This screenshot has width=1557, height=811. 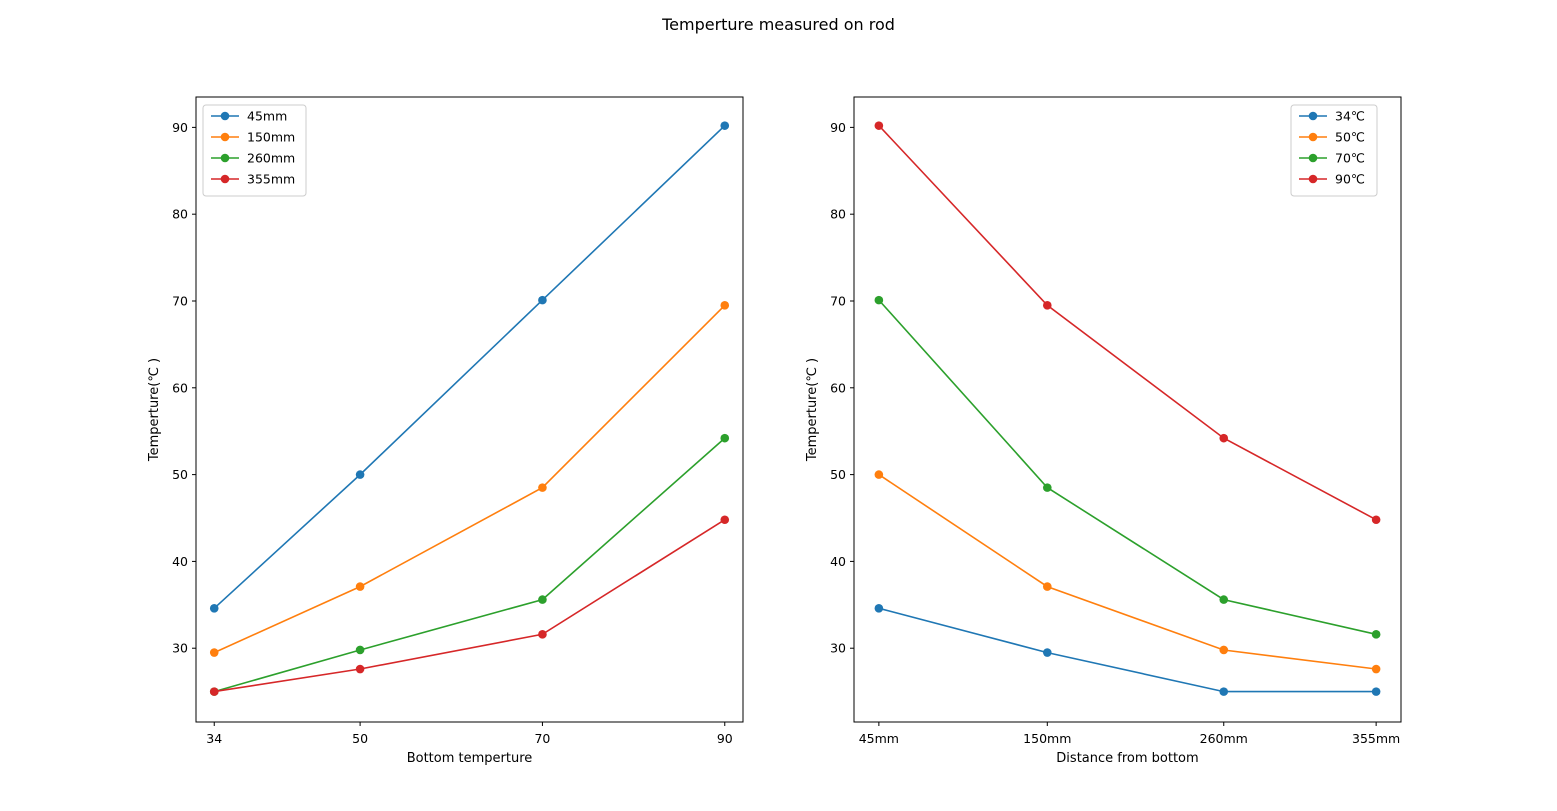 What do you see at coordinates (1350, 158) in the screenshot?
I see `legend-label-70: 70℃` at bounding box center [1350, 158].